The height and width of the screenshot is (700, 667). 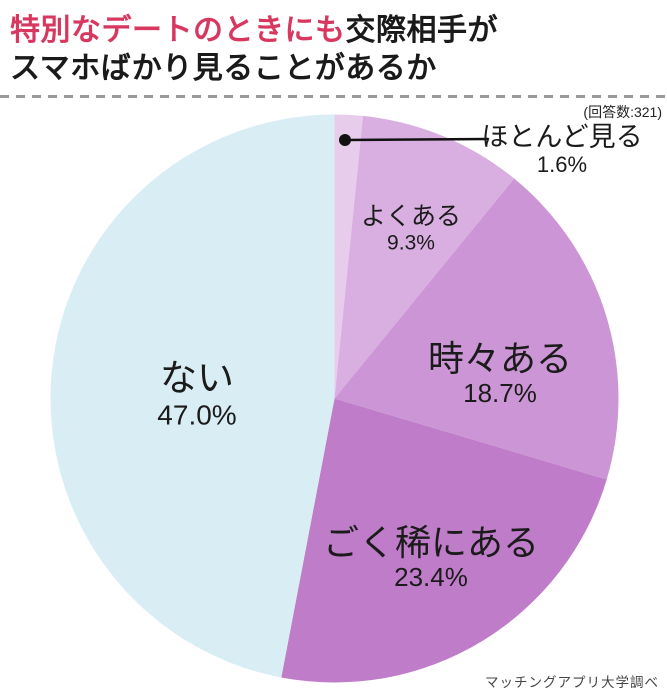 What do you see at coordinates (572, 682) in the screenshot?
I see `source-credit: マッチングアプリ大学調べ` at bounding box center [572, 682].